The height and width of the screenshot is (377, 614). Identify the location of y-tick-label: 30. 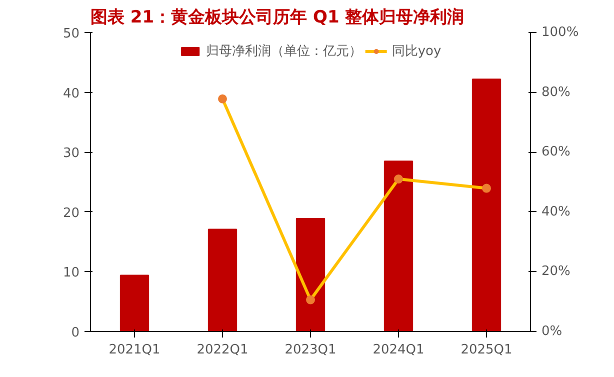
(71, 154).